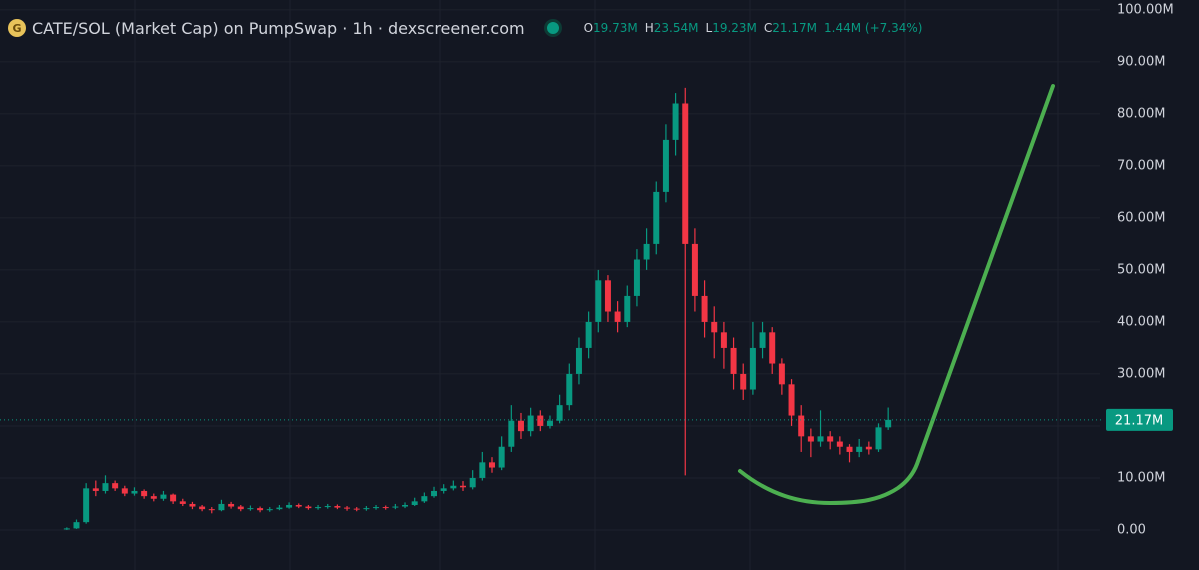 The image size is (1199, 570). I want to click on y-tick-label: 100.00M, so click(1145, 9).